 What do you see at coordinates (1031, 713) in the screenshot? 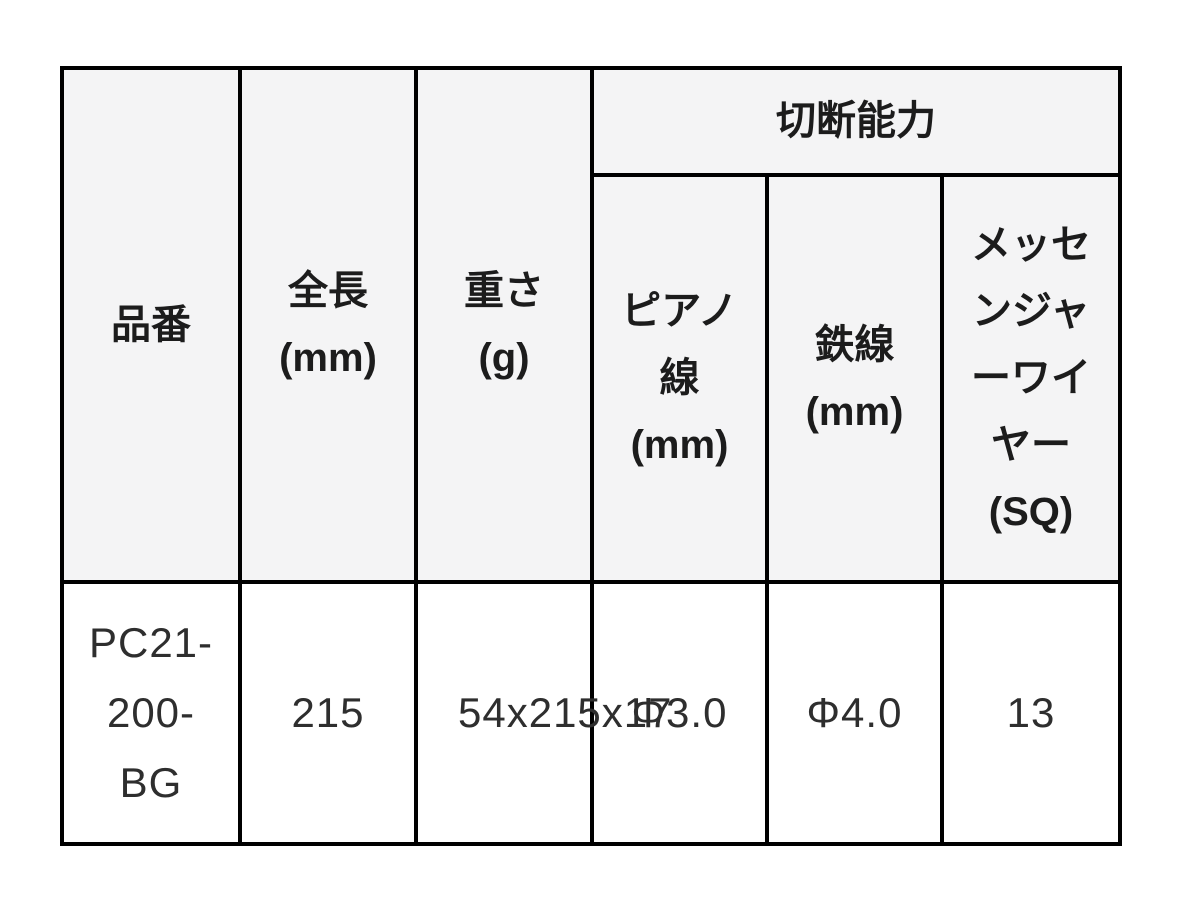
I see `cell-messenger-wire: 13` at bounding box center [1031, 713].